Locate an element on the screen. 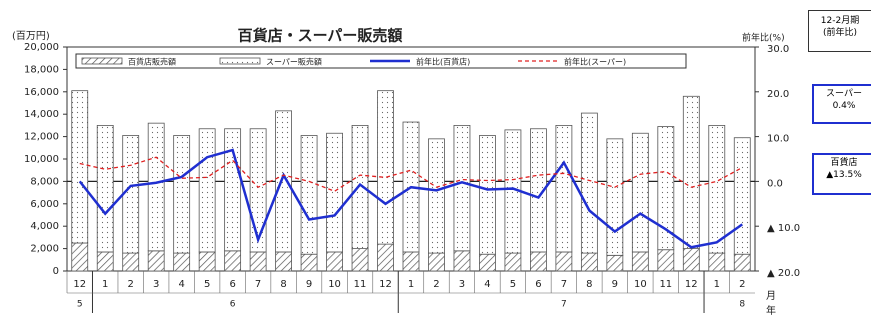 The height and width of the screenshot is (320, 871). y-tick-label: 6,000 is located at coordinates (44, 204).